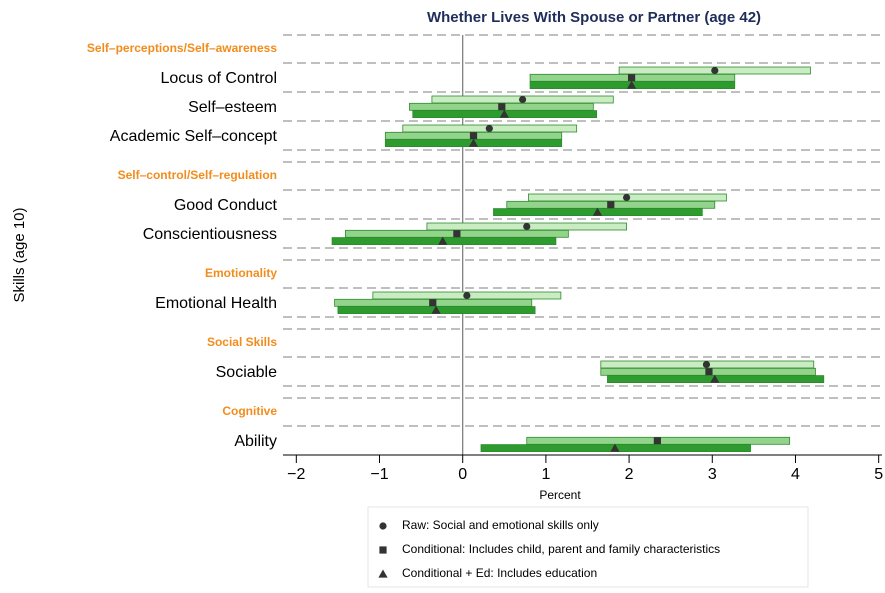 This screenshot has height=593, width=885. Describe the element at coordinates (629, 474) in the screenshot. I see `x-tick-label: 2` at that location.